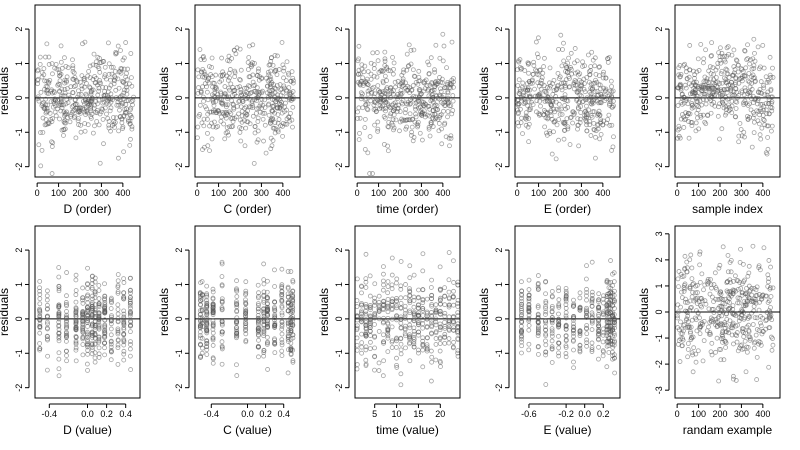 The height and width of the screenshot is (450, 800). I want to click on x-tick-label: 300, so click(261, 193).